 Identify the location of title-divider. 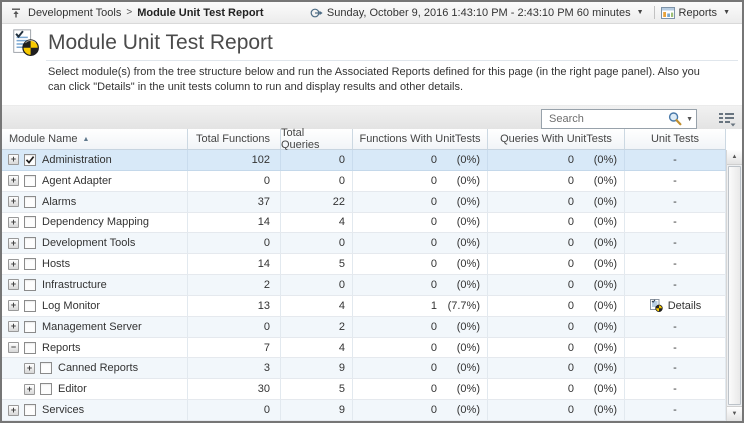
(392, 60).